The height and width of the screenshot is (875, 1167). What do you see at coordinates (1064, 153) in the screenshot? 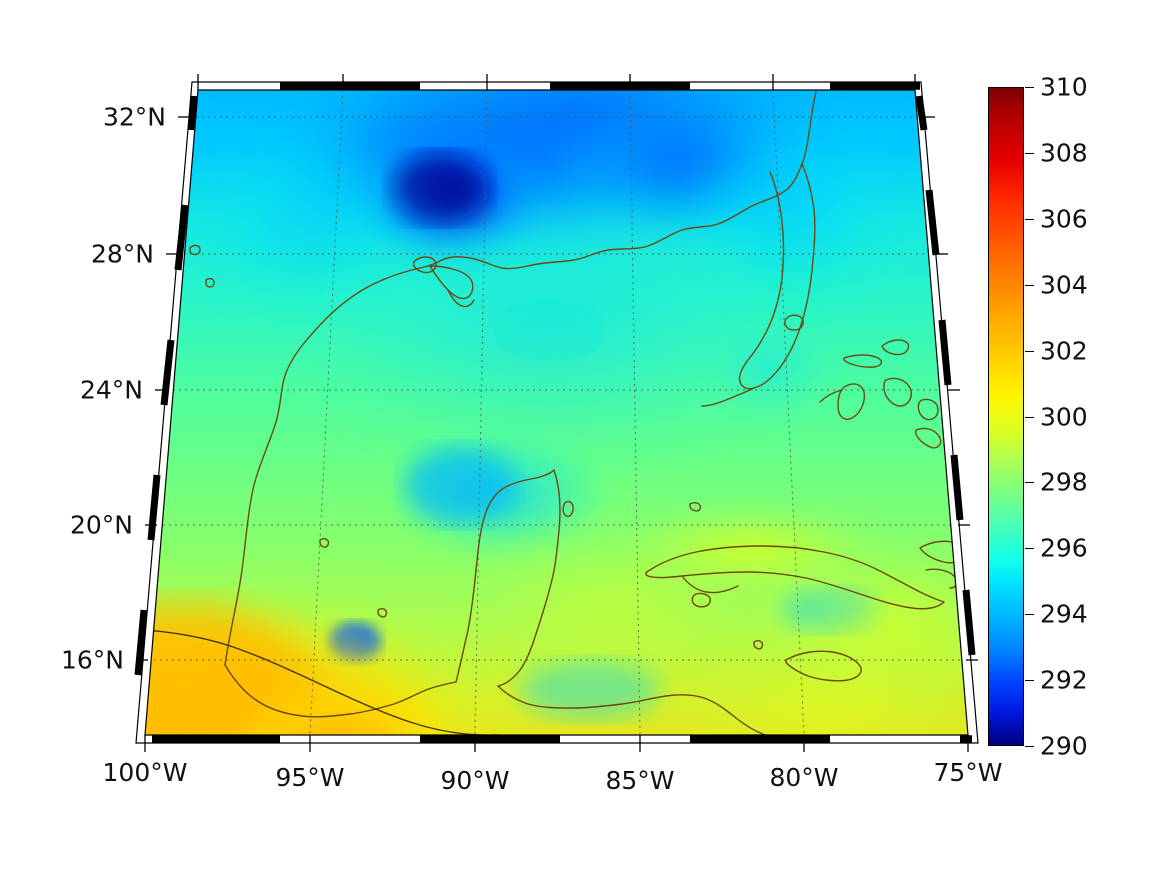
I see `colorbar-label-308: 308` at bounding box center [1064, 153].